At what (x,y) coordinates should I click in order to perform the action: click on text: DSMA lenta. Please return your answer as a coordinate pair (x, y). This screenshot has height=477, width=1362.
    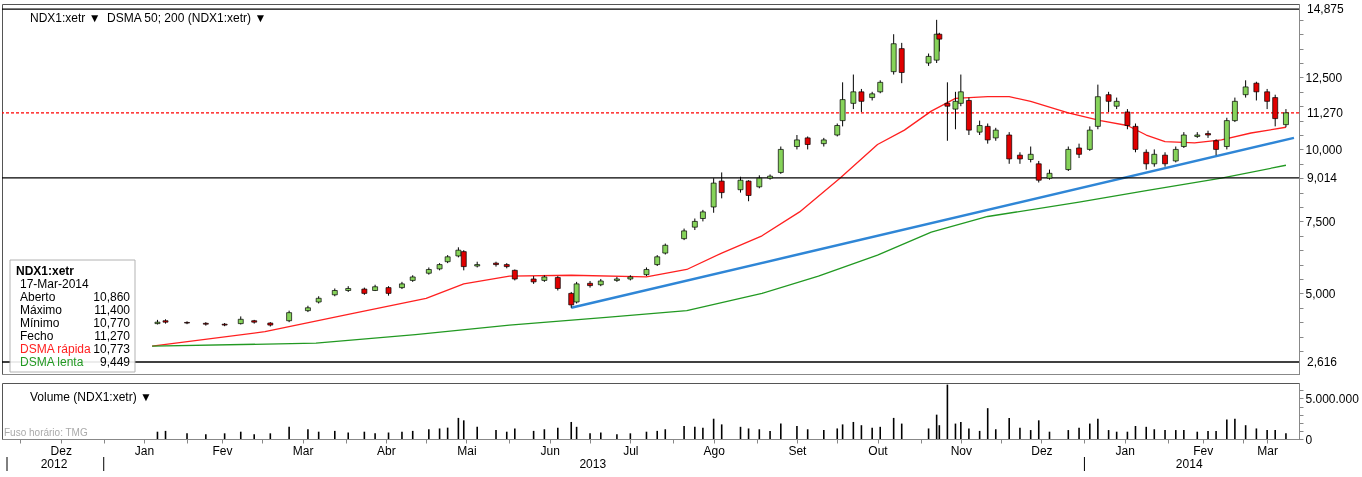
    Looking at the image, I should click on (52, 362).